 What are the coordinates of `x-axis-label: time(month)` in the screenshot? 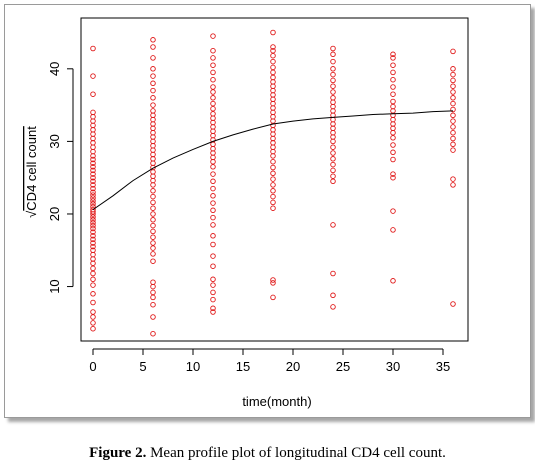 It's located at (276, 401).